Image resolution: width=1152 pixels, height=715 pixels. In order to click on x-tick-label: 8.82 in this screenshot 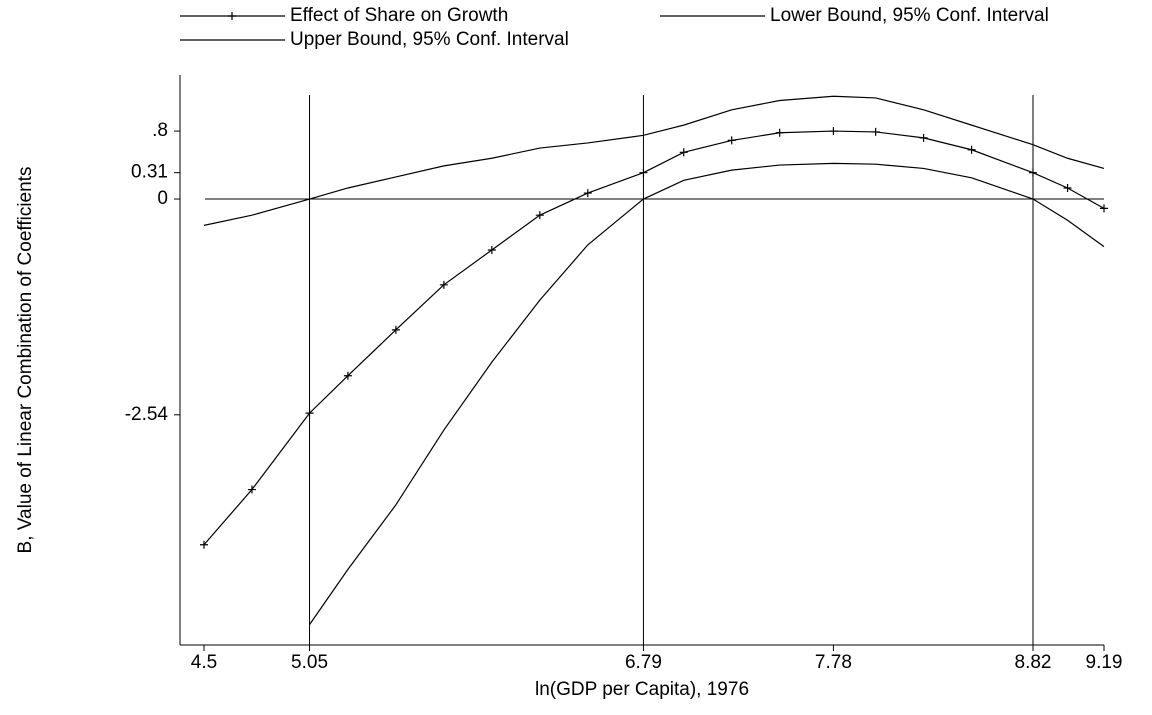, I will do `click(1033, 662)`.